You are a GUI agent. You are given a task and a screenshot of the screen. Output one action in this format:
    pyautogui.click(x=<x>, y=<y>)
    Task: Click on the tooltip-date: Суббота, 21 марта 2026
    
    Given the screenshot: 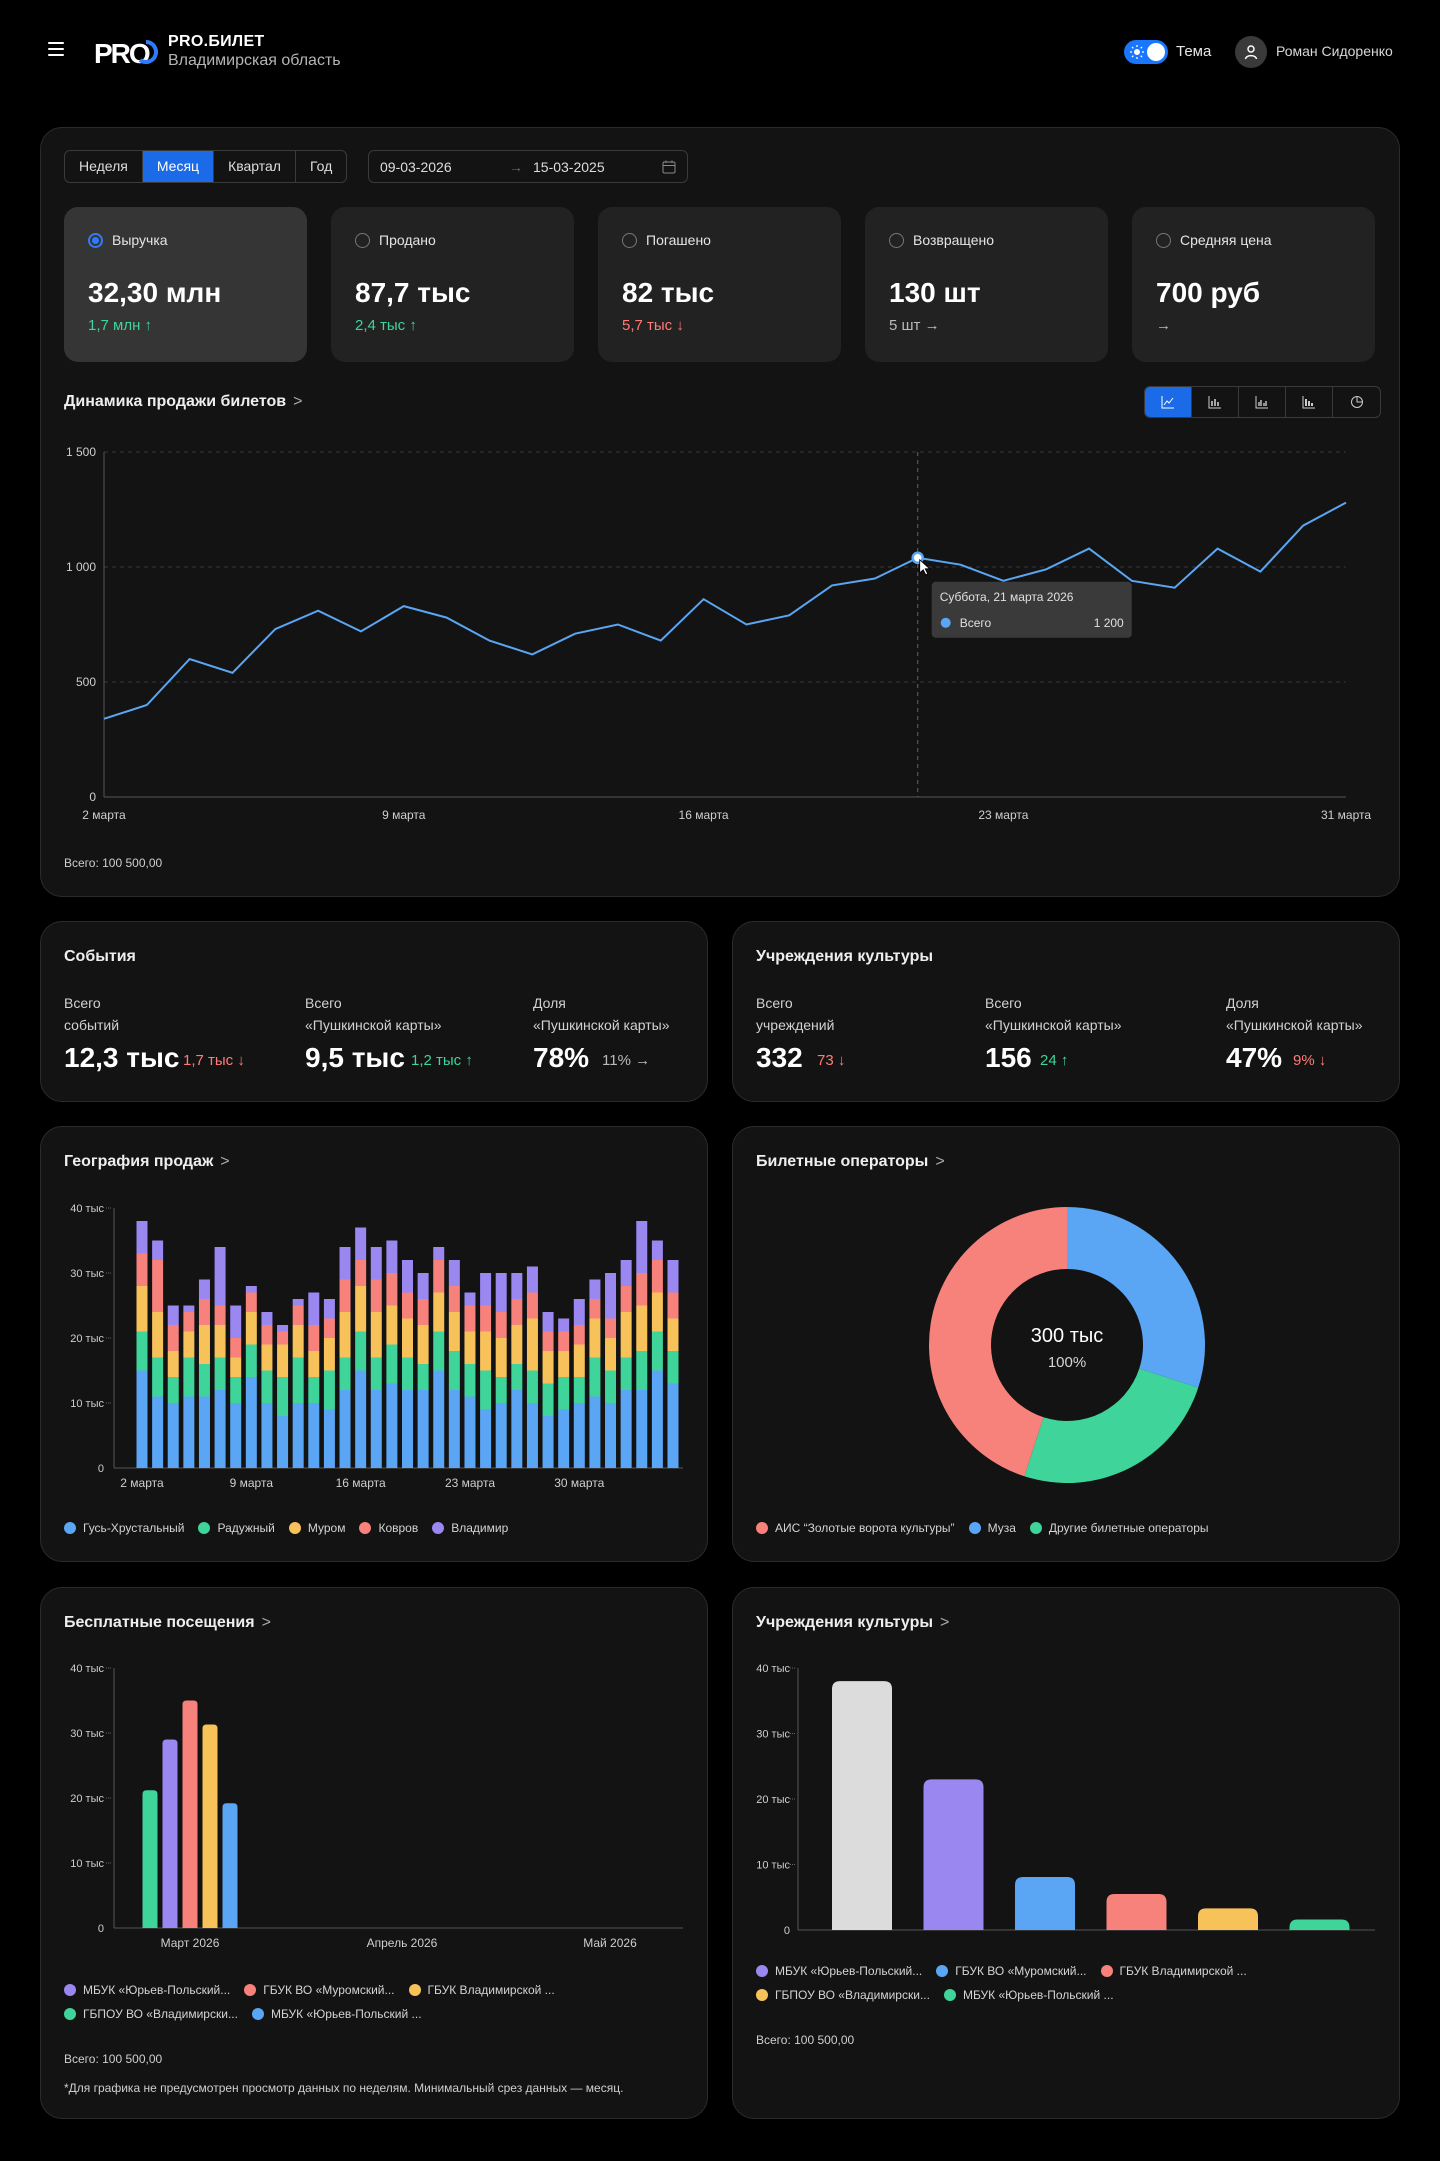 What is the action you would take?
    pyautogui.click(x=1007, y=597)
    